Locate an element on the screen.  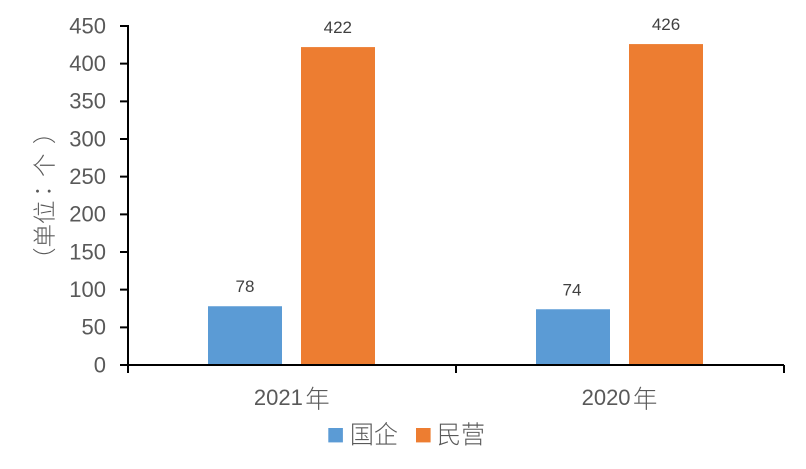
svg-text: 2020 is located at coordinates (606, 397).